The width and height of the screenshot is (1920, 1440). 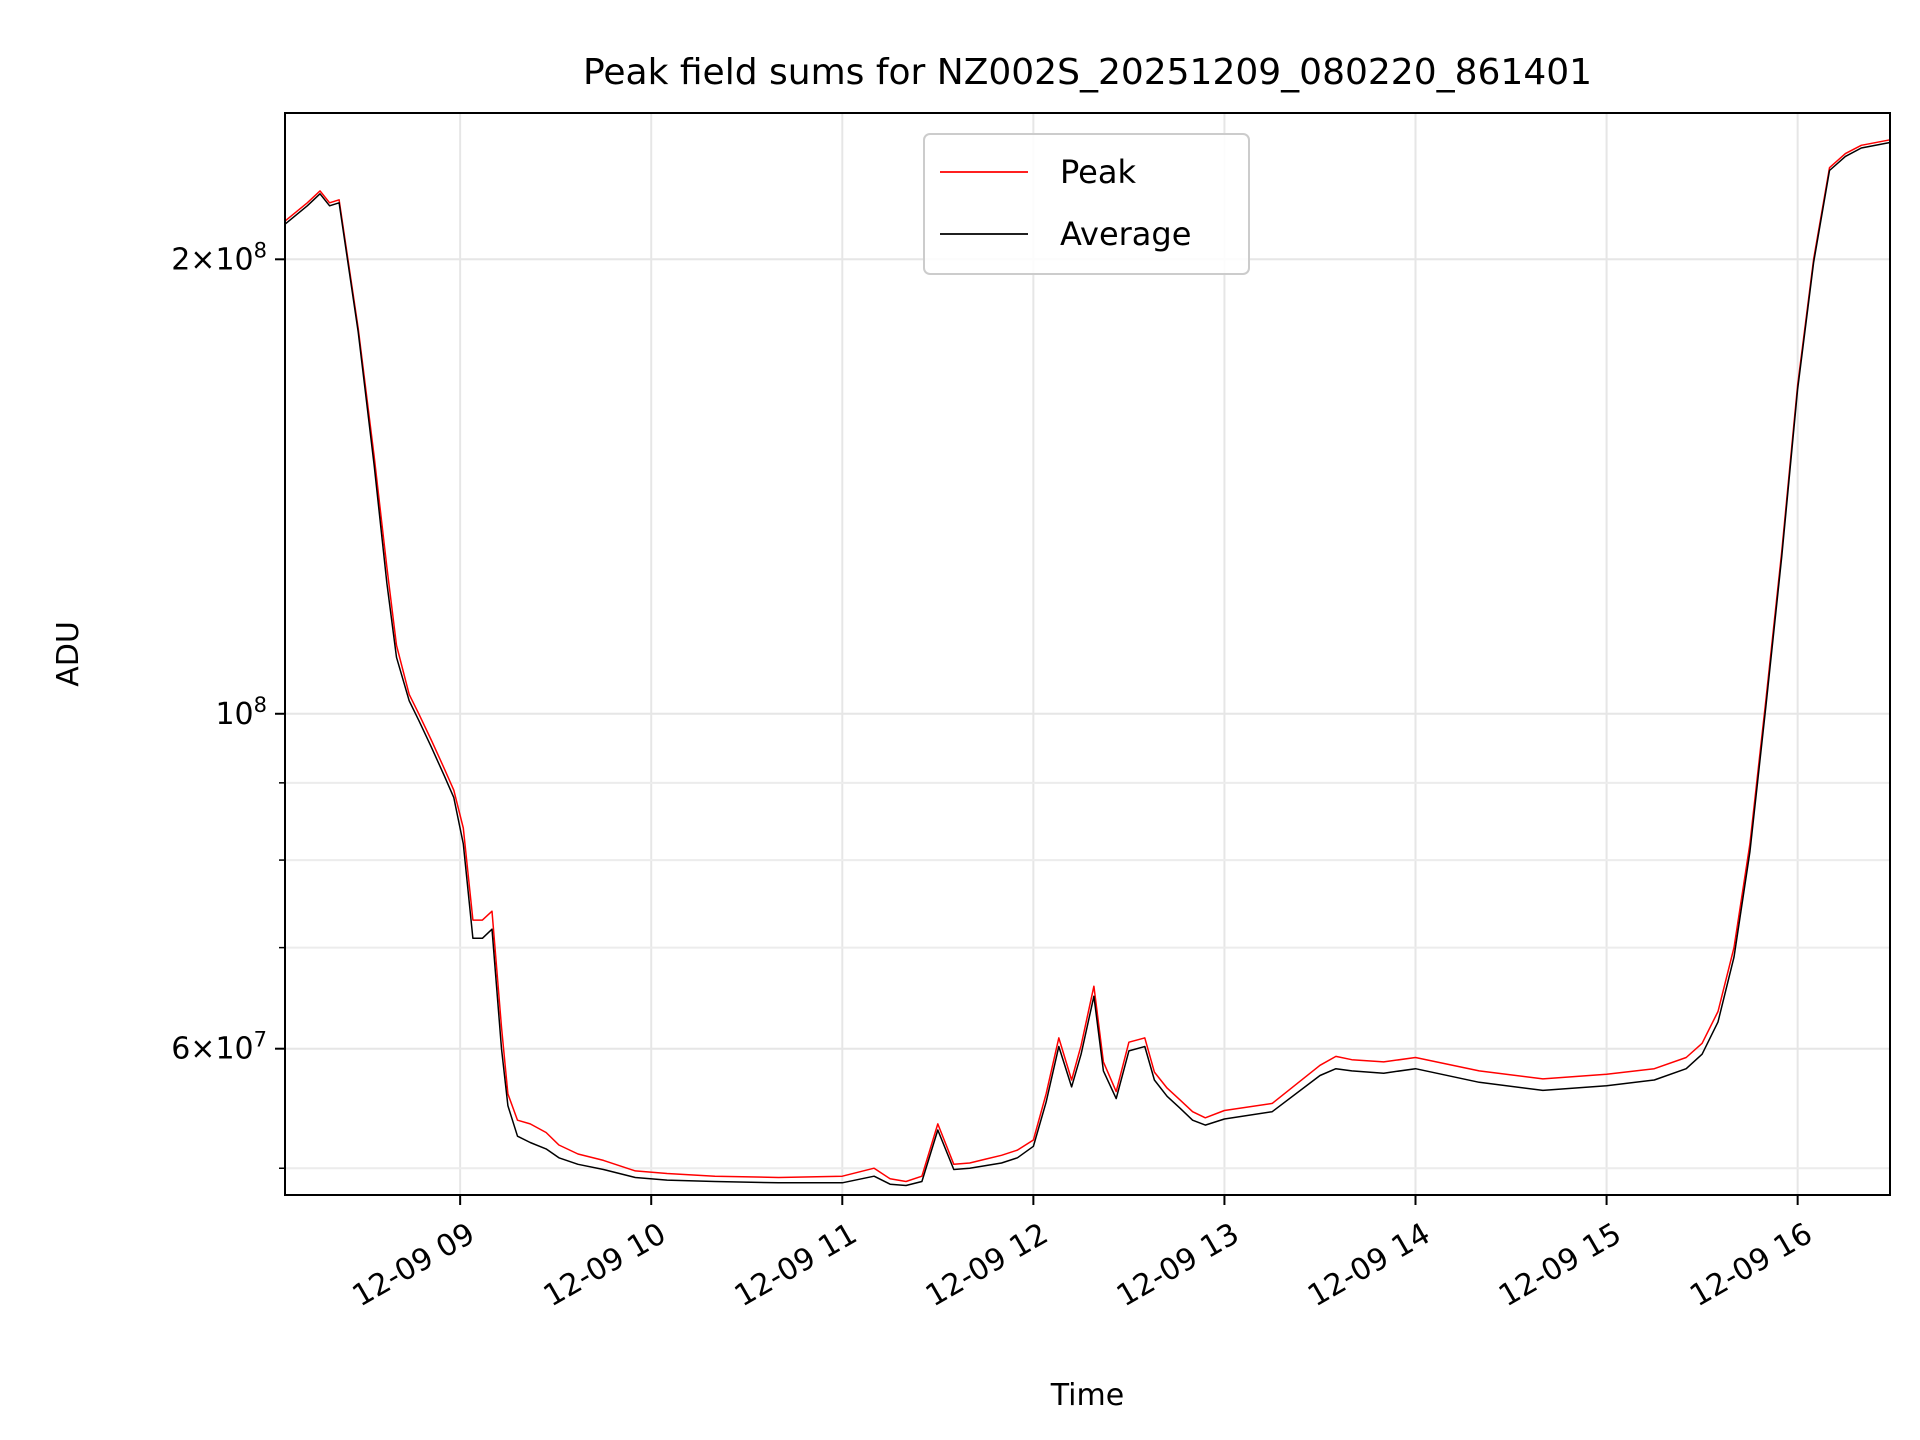 I want to click on legend-label: Peak, so click(x=1098, y=172).